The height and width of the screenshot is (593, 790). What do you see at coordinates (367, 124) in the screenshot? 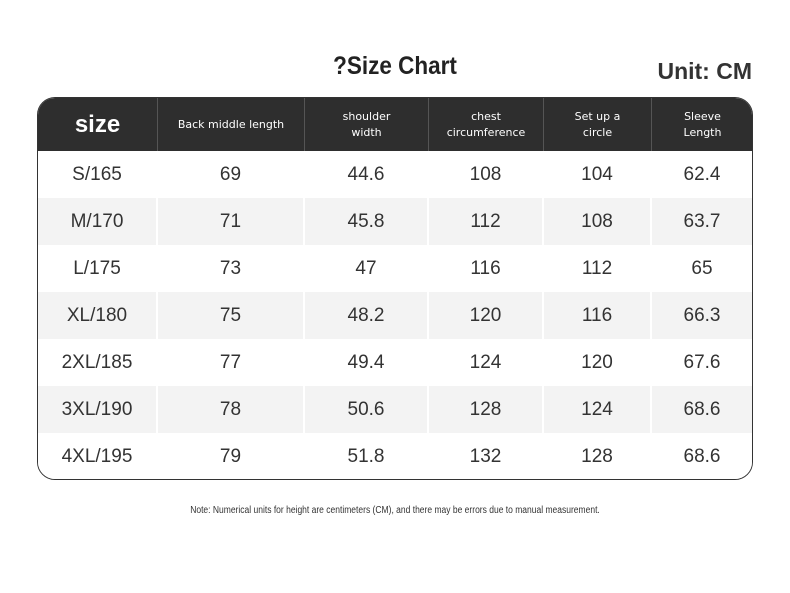
I see `header-cell: shoulder width` at bounding box center [367, 124].